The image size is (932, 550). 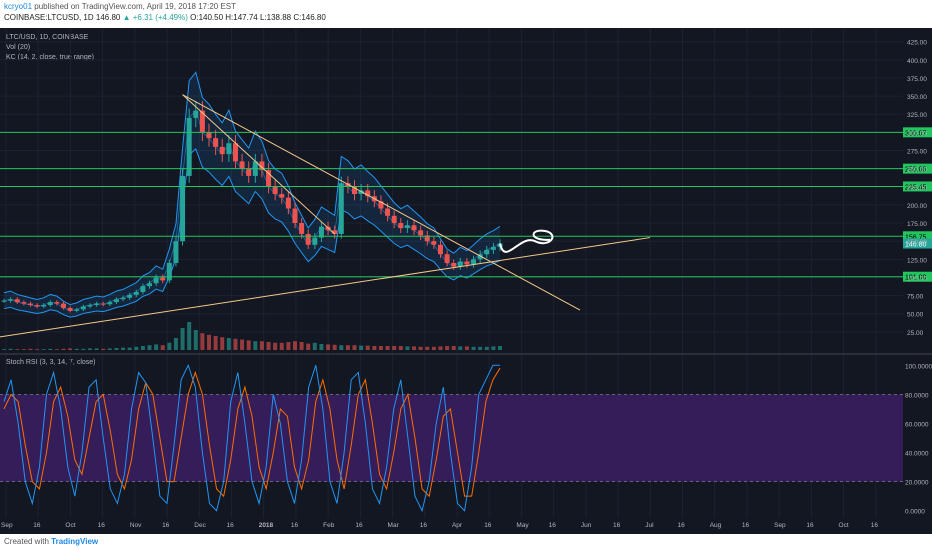 I want to click on level-label: 300.07, so click(x=916, y=133).